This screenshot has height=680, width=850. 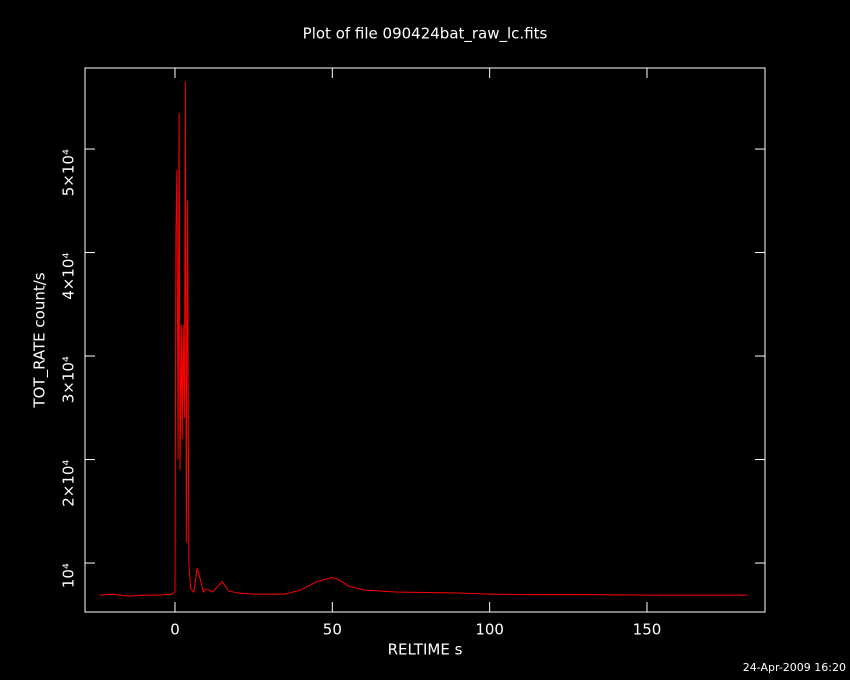 What do you see at coordinates (425, 34) in the screenshot?
I see `chart-title: Plot of file 090424bat_raw_lc.fits` at bounding box center [425, 34].